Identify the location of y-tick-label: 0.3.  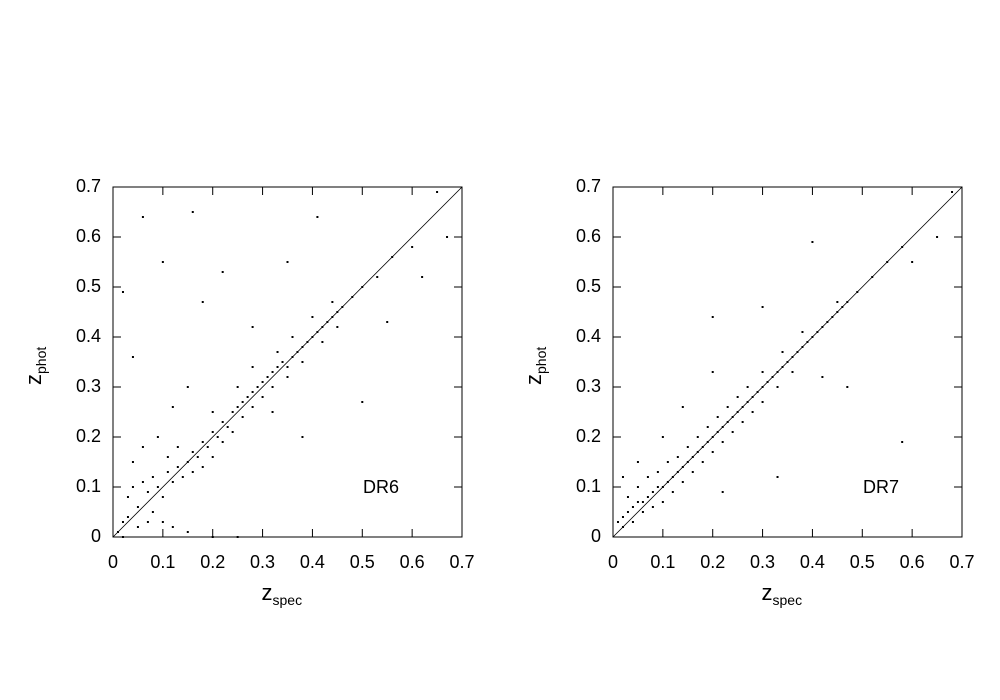
(588, 386).